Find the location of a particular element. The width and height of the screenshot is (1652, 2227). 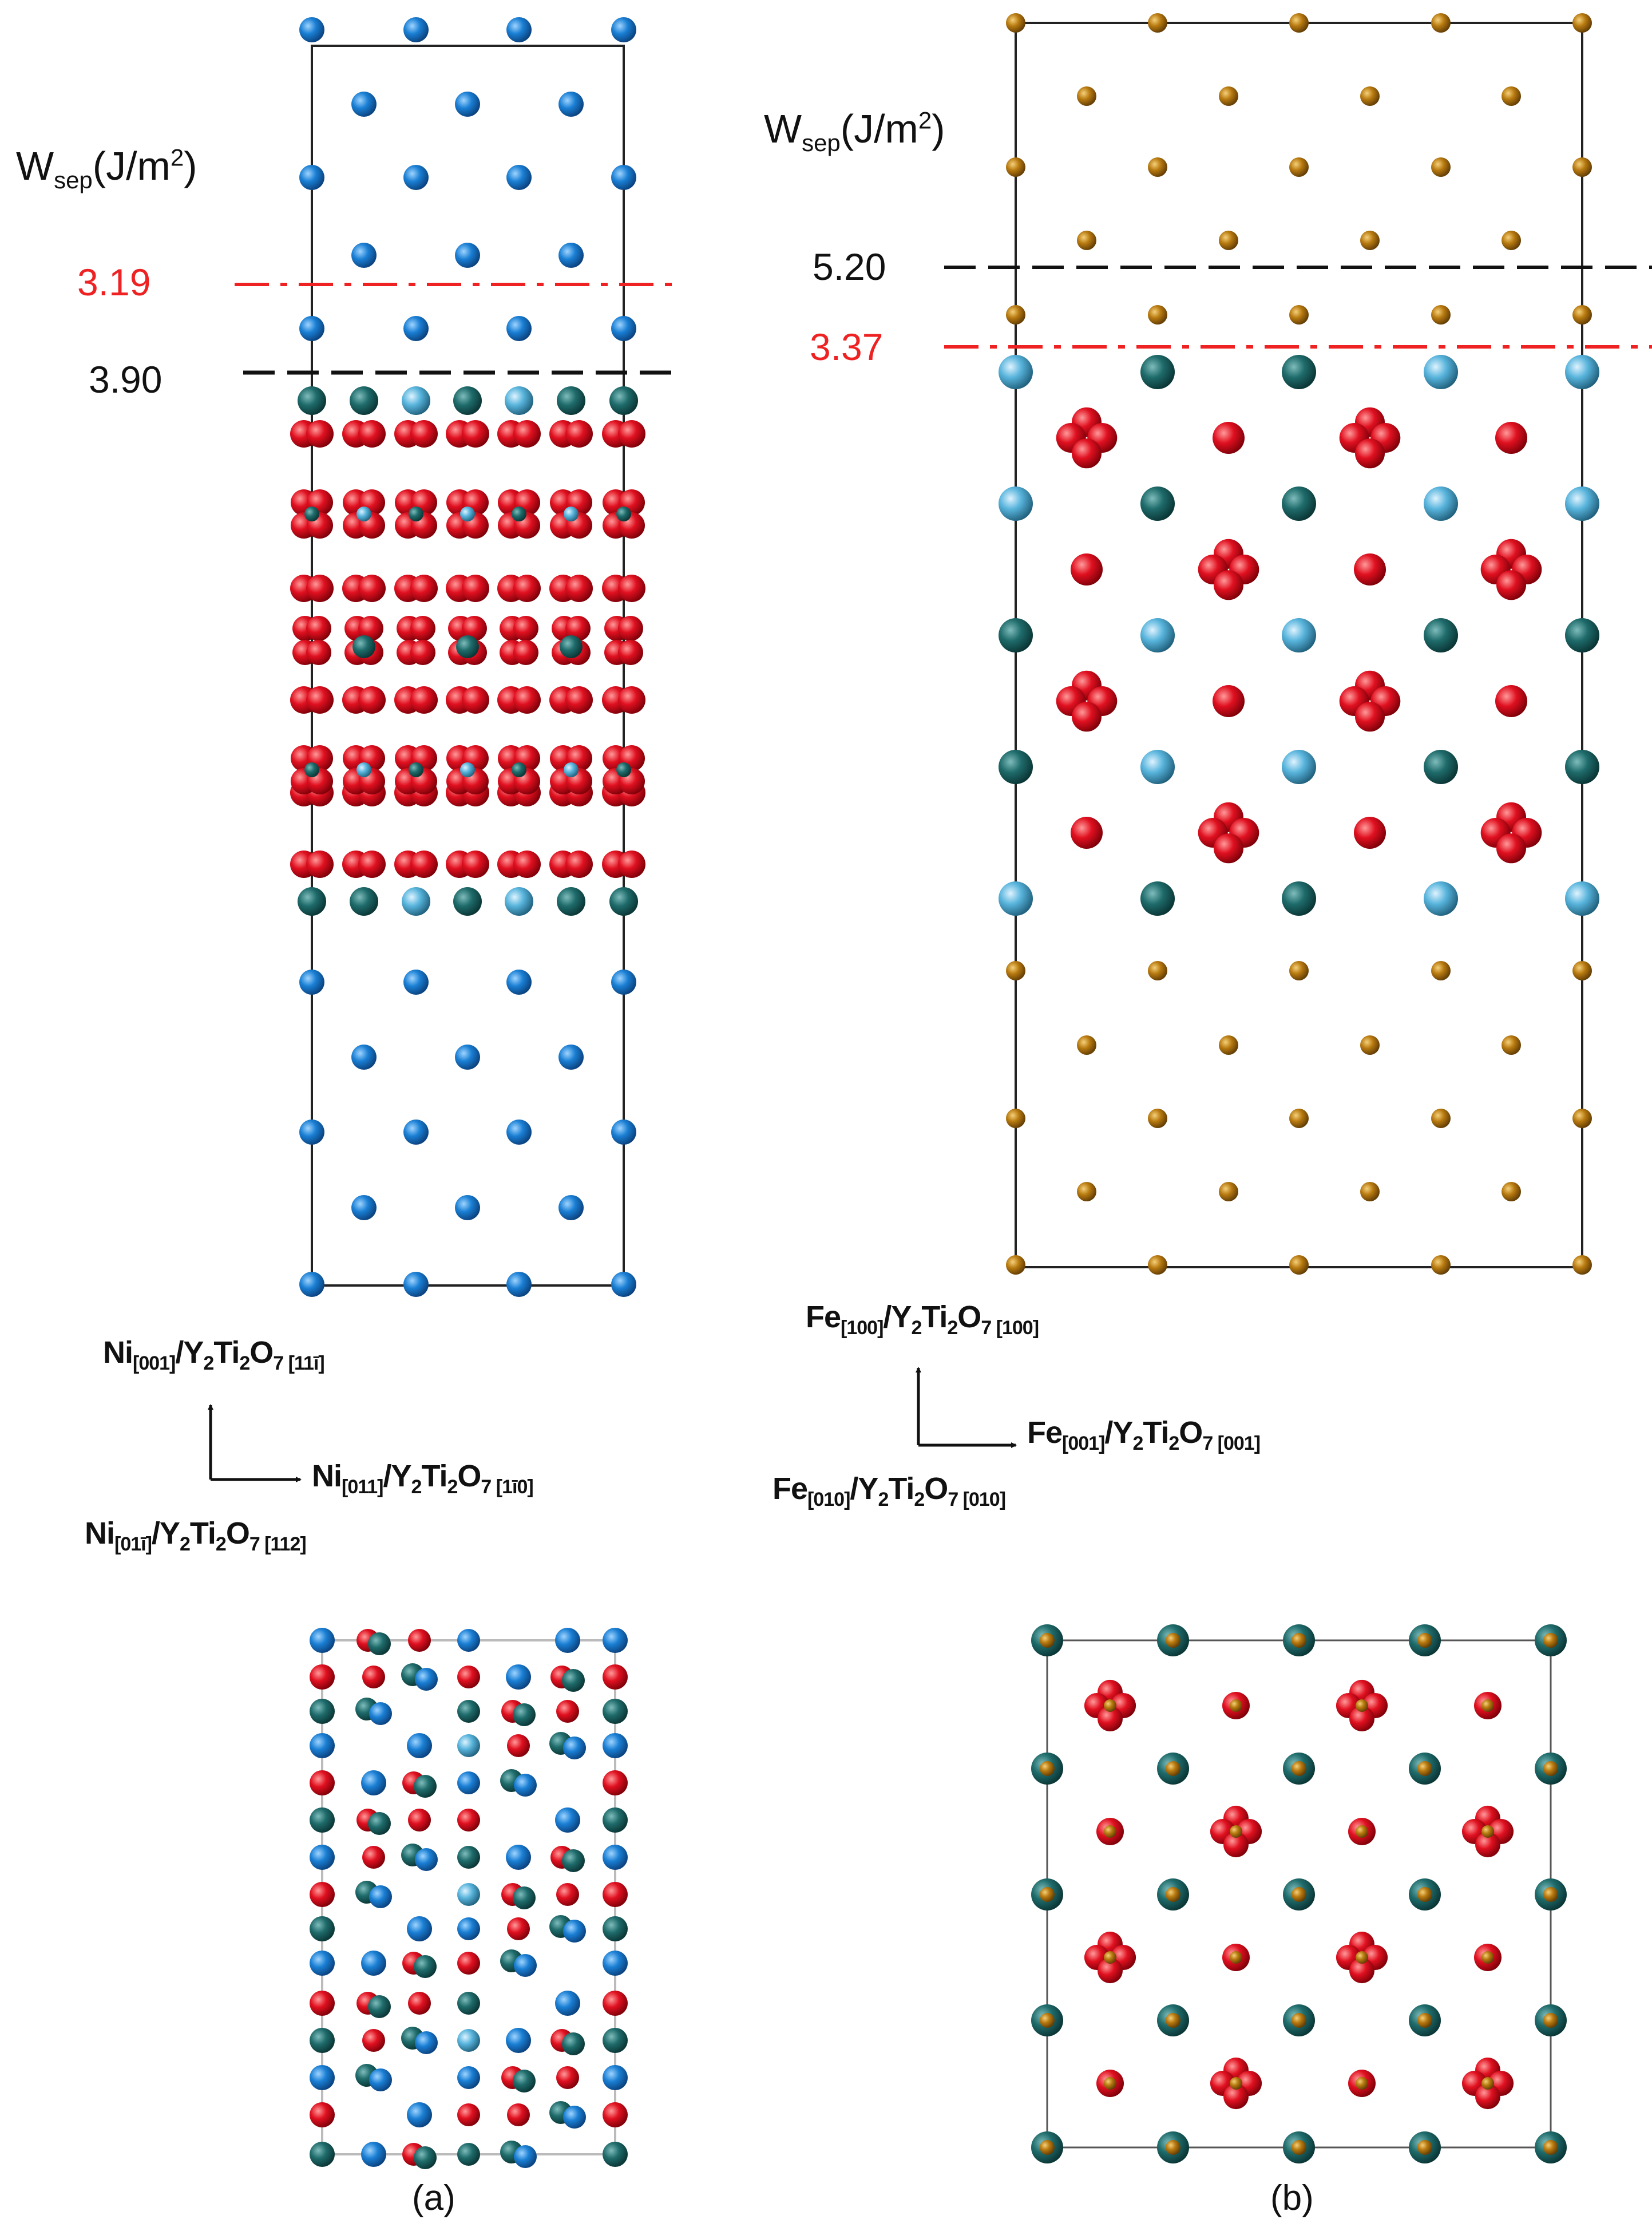

wsep-value-a-black: 3.90 is located at coordinates (126, 379).